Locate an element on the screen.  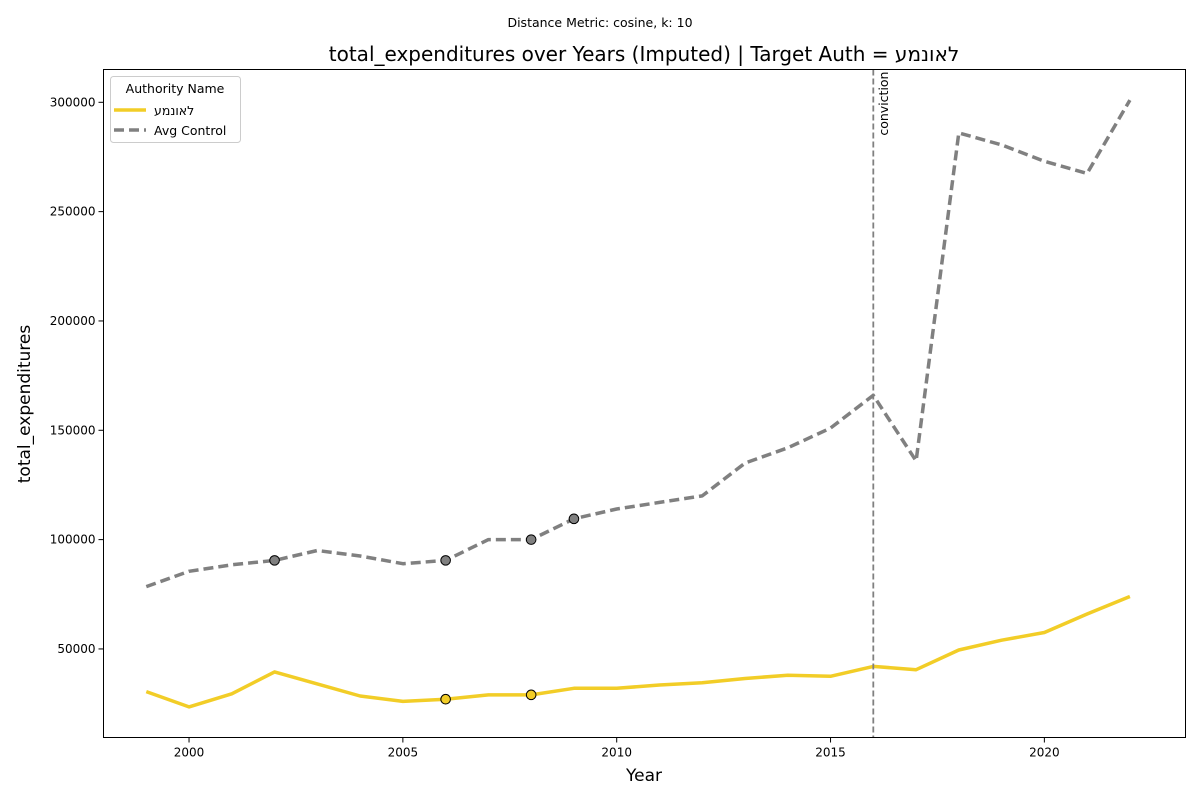
imputed-point-avg-control-2008 is located at coordinates (531, 539).